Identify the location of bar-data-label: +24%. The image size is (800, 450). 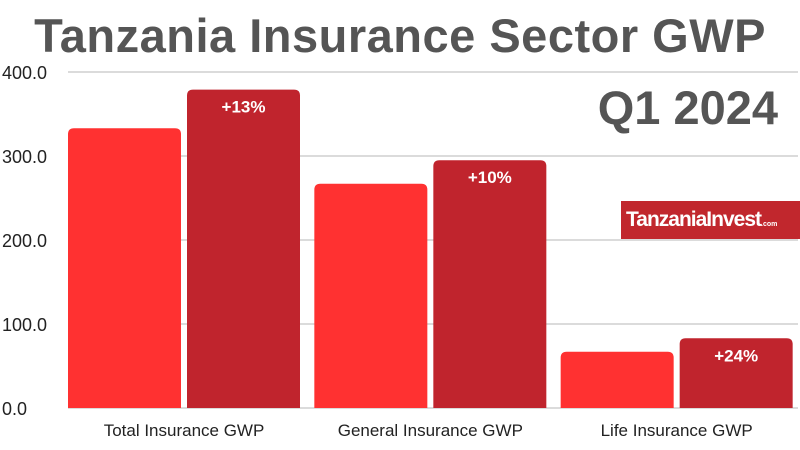
(736, 355).